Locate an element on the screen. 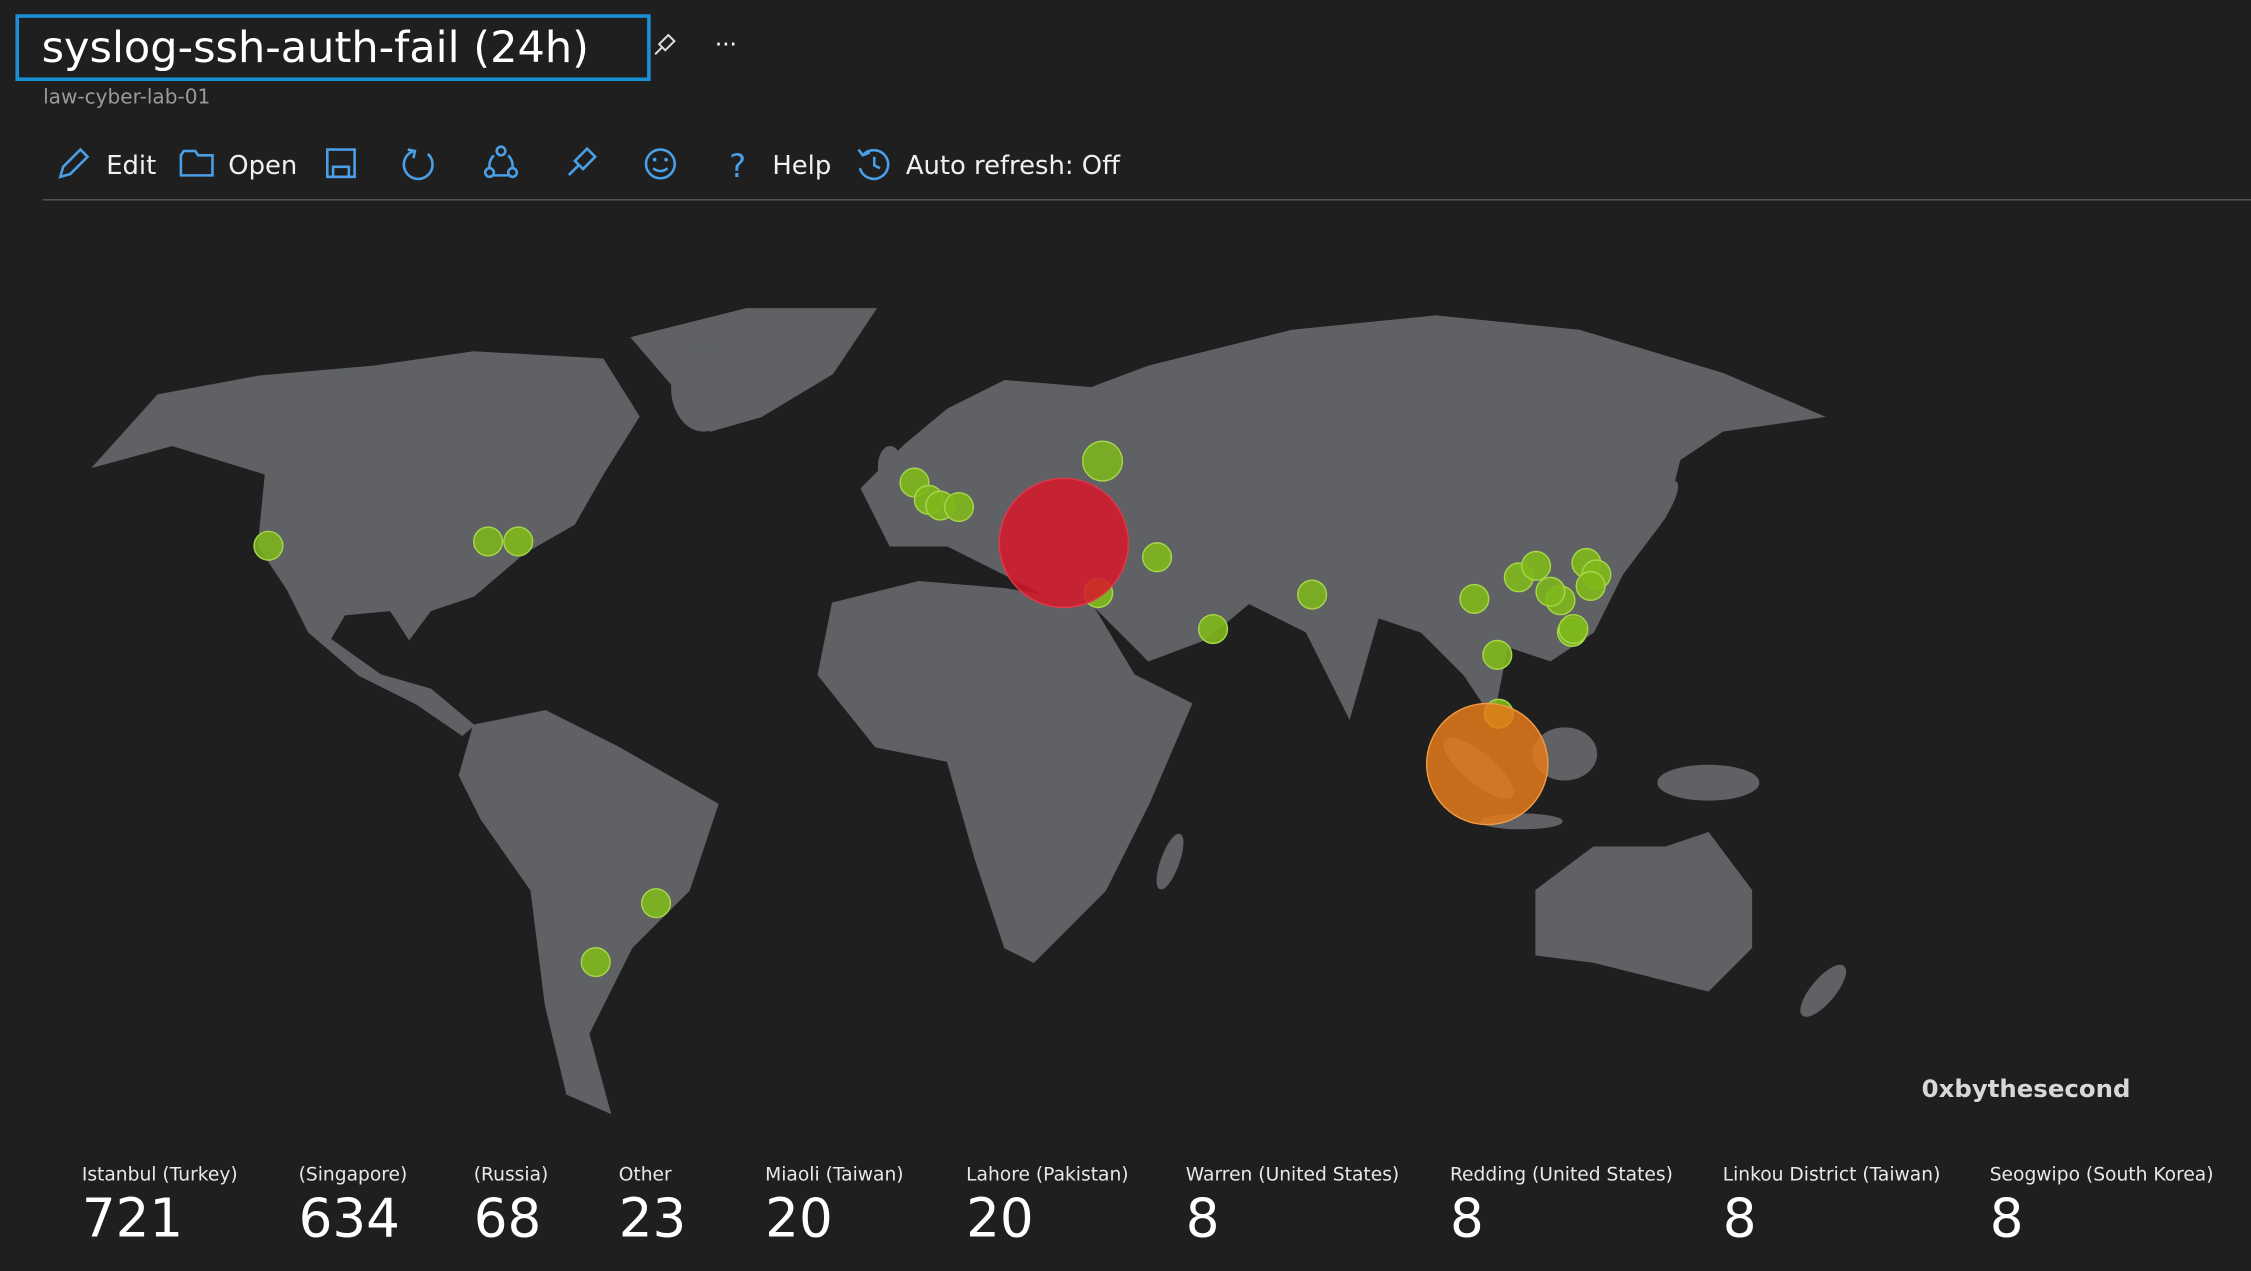 The image size is (2251, 1271). pin-icon is located at coordinates (664, 45).